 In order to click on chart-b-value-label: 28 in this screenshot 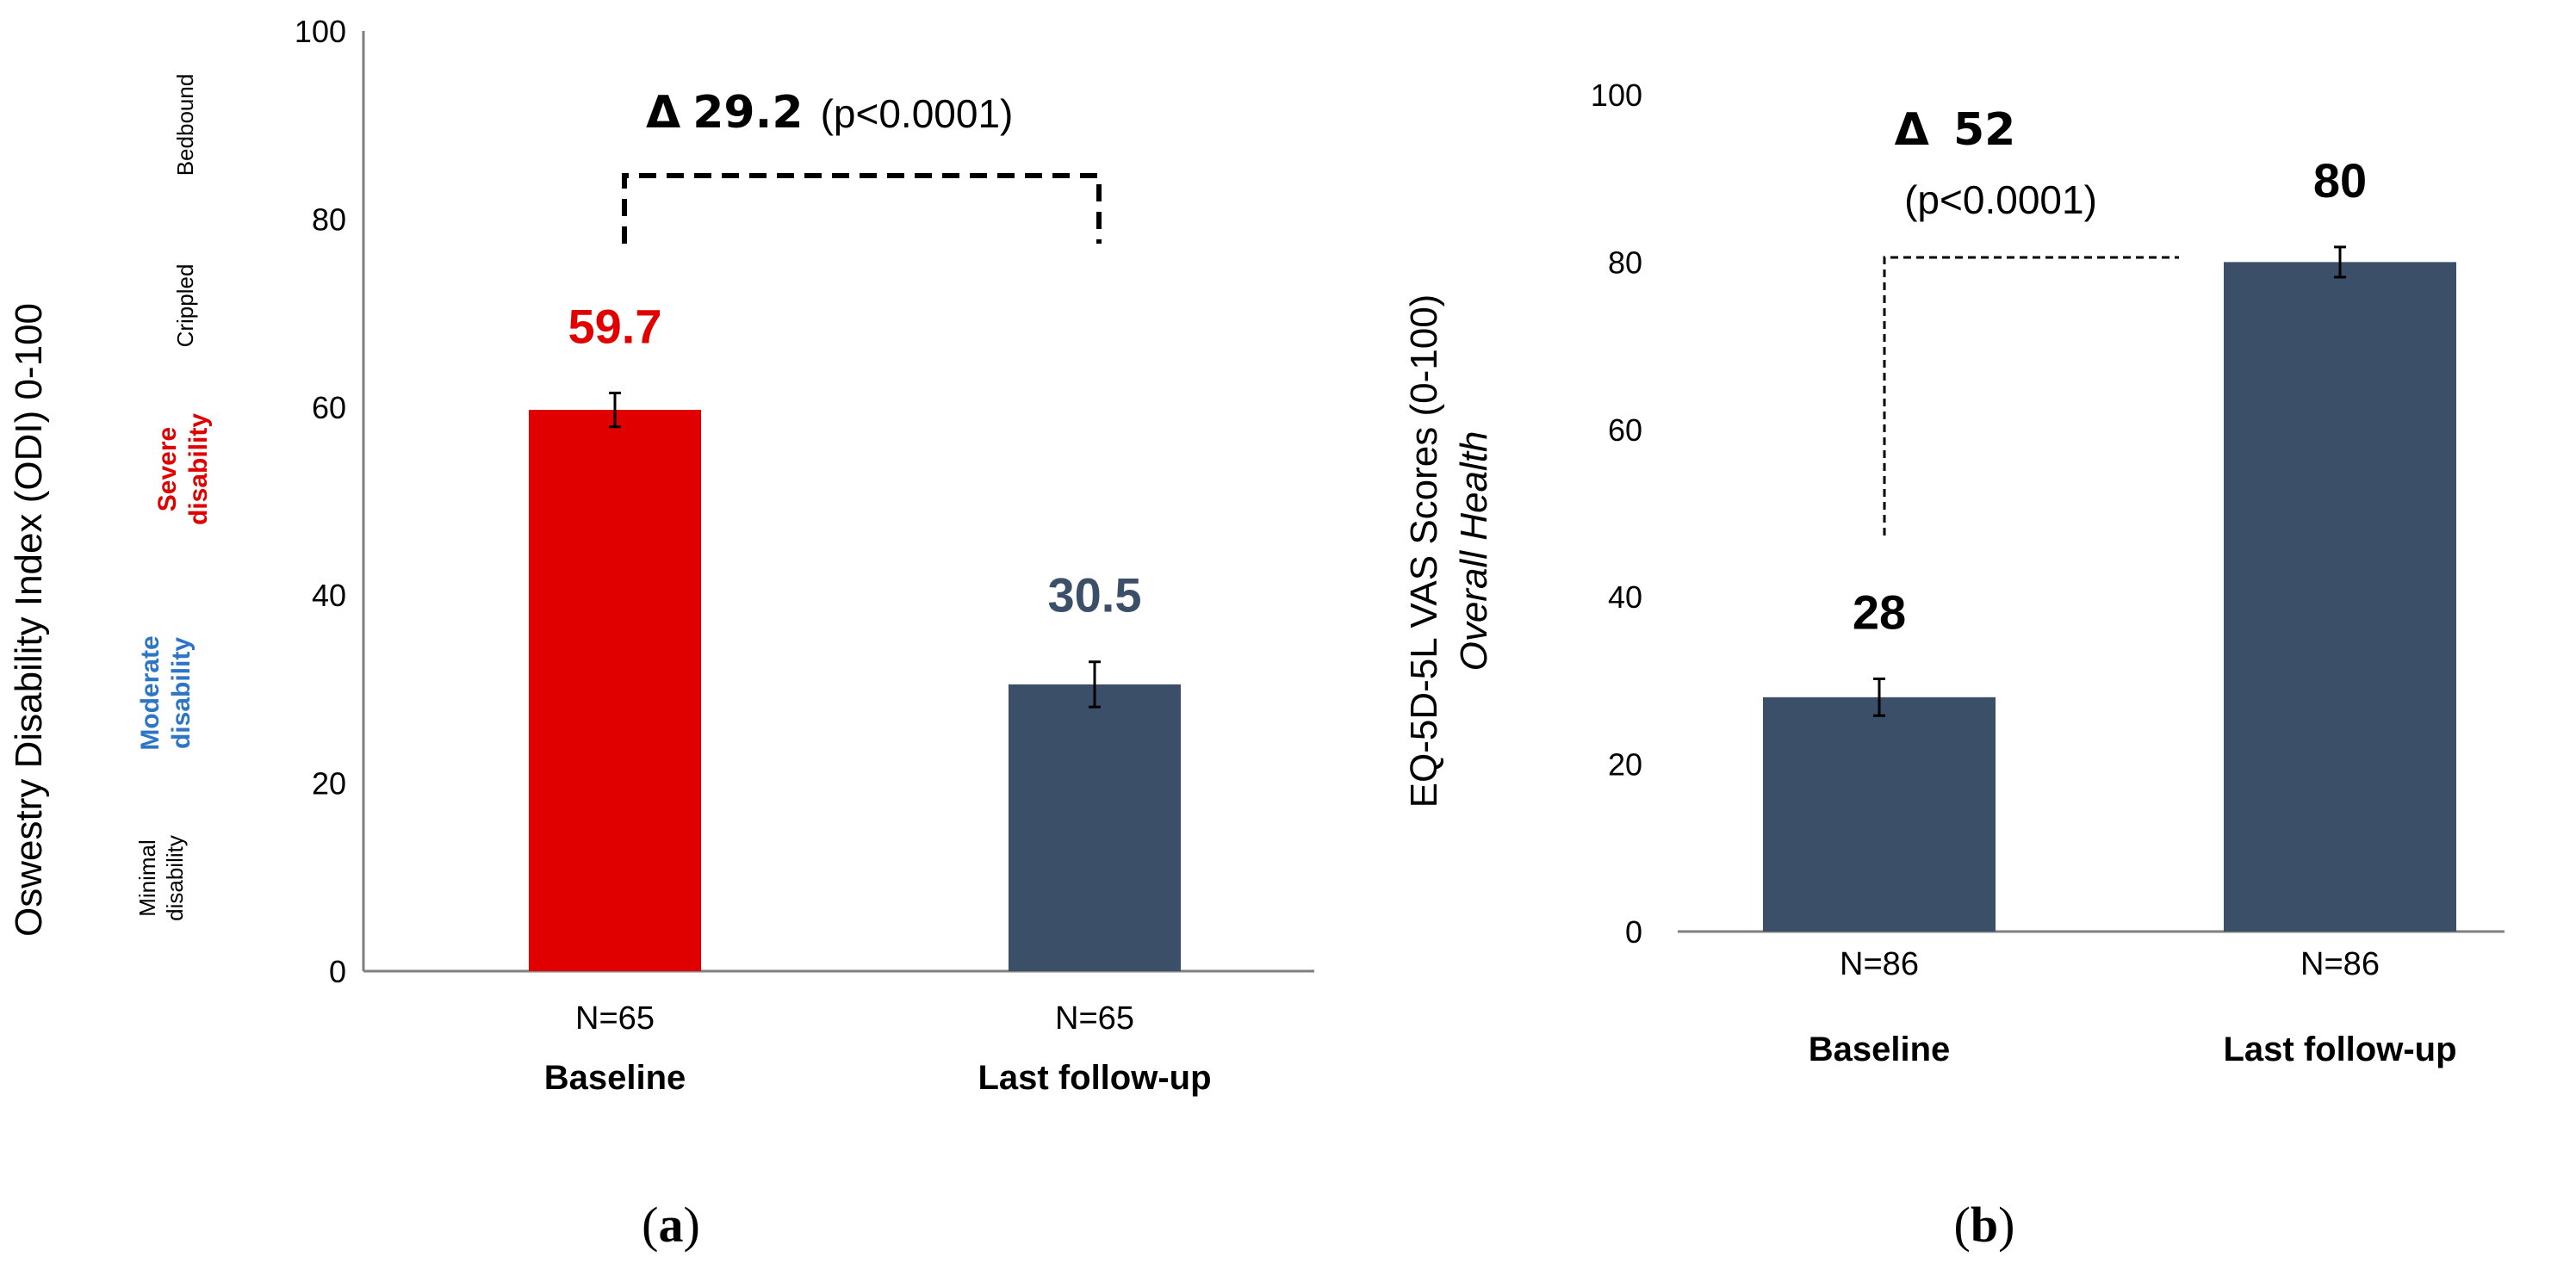, I will do `click(1880, 612)`.